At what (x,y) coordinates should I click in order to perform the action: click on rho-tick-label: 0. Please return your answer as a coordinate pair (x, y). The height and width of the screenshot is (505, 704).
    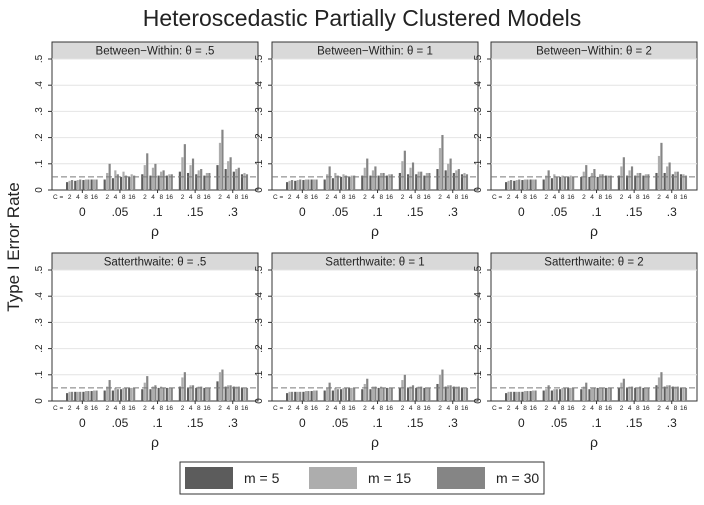
    Looking at the image, I should click on (302, 423).